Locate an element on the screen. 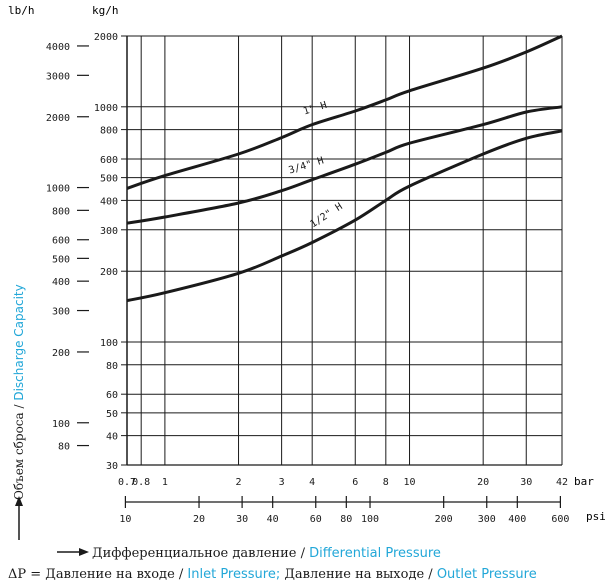  x-psi-tick-label: 60 is located at coordinates (316, 519).